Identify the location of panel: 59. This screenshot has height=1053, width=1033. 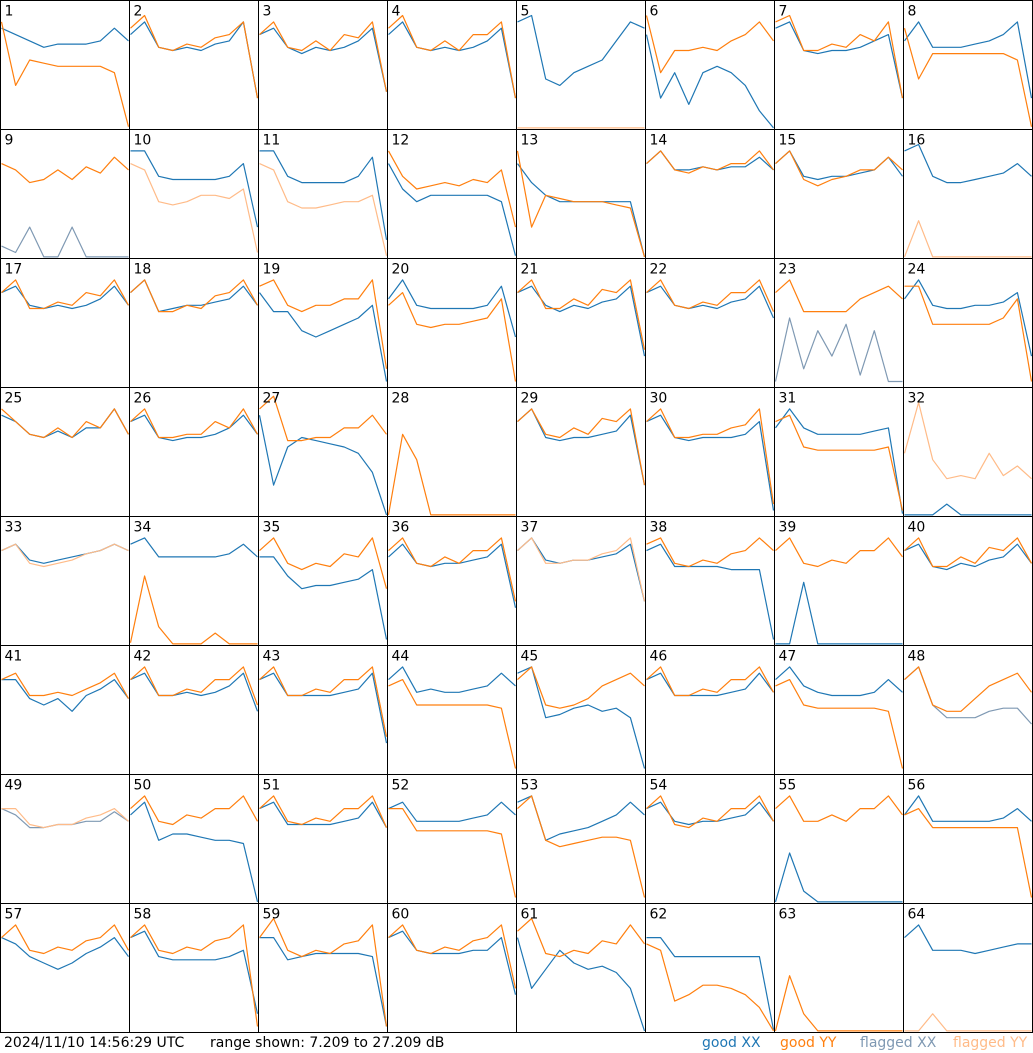
(323, 968).